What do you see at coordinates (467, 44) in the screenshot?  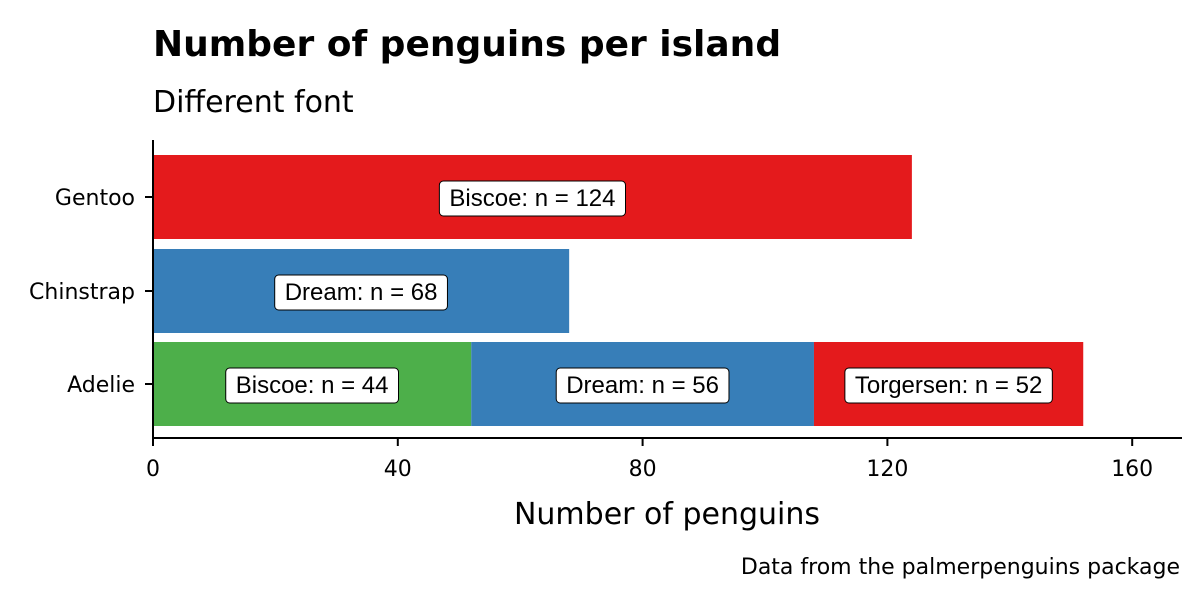 I see `chart-title: Number of penguins per island` at bounding box center [467, 44].